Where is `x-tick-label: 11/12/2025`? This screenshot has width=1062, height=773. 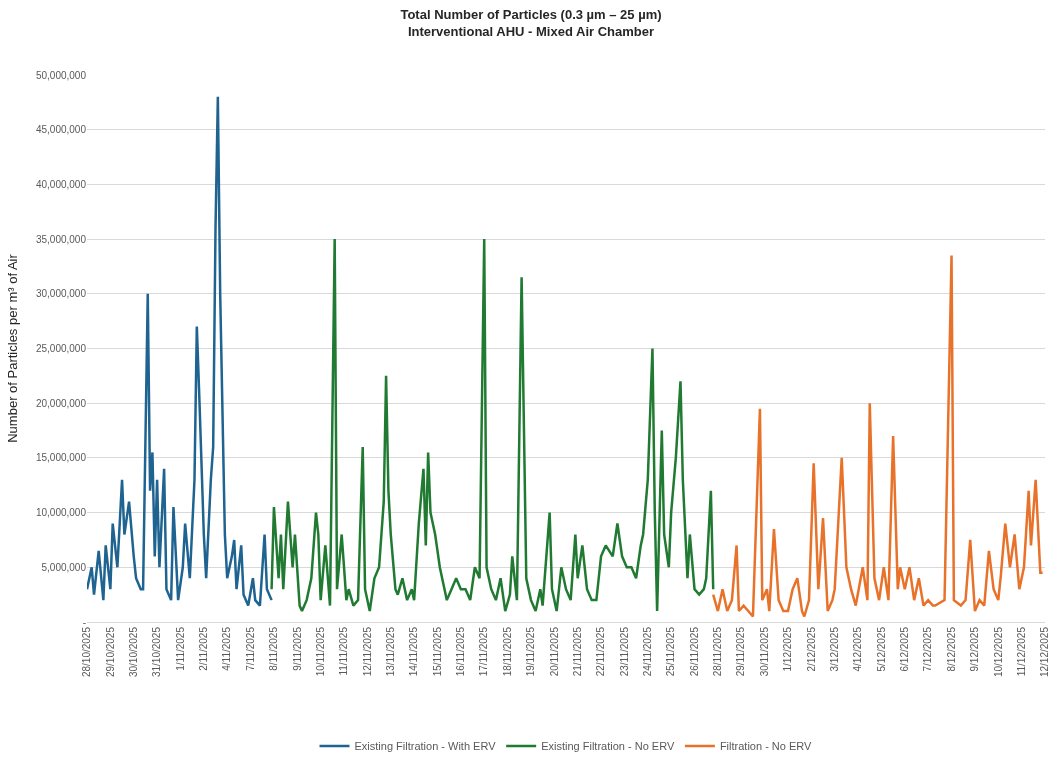 x-tick-label: 11/12/2025 is located at coordinates (1021, 651).